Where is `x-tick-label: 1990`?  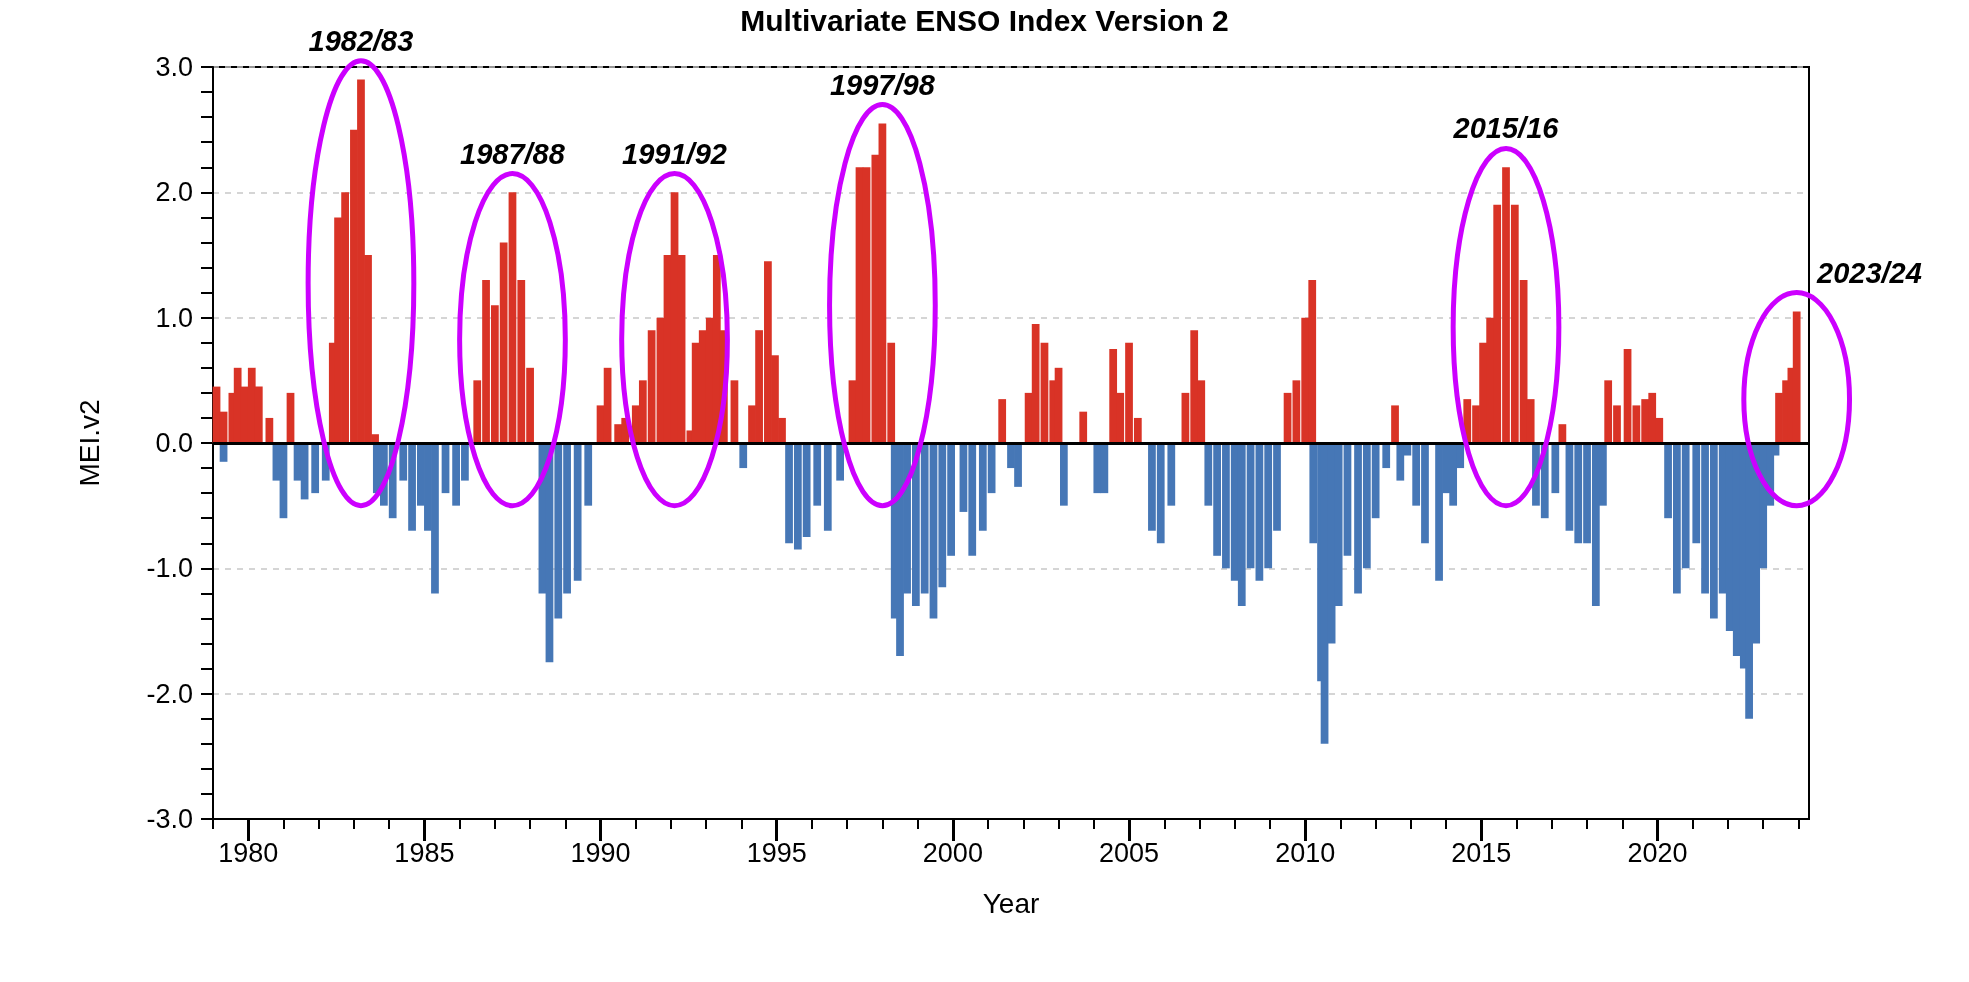
x-tick-label: 1990 is located at coordinates (600, 852).